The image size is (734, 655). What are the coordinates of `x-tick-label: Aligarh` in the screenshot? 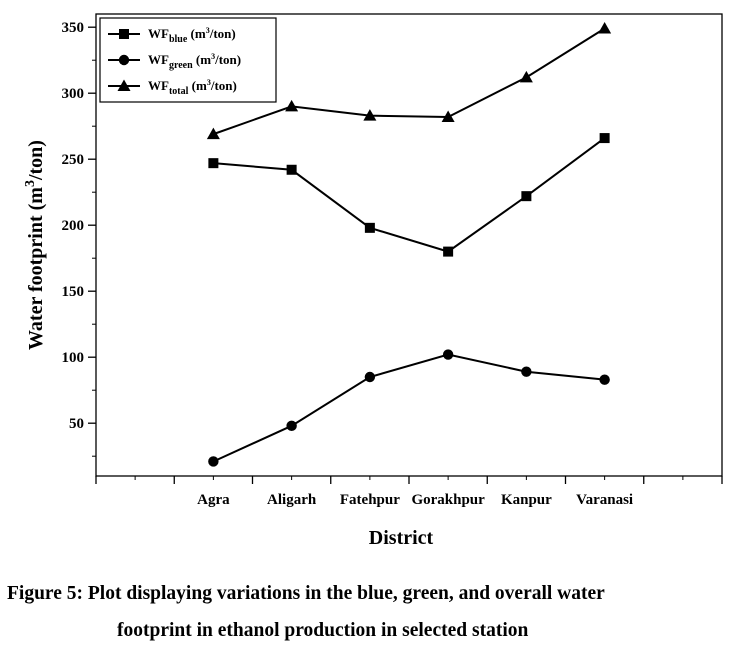 It's located at (292, 500).